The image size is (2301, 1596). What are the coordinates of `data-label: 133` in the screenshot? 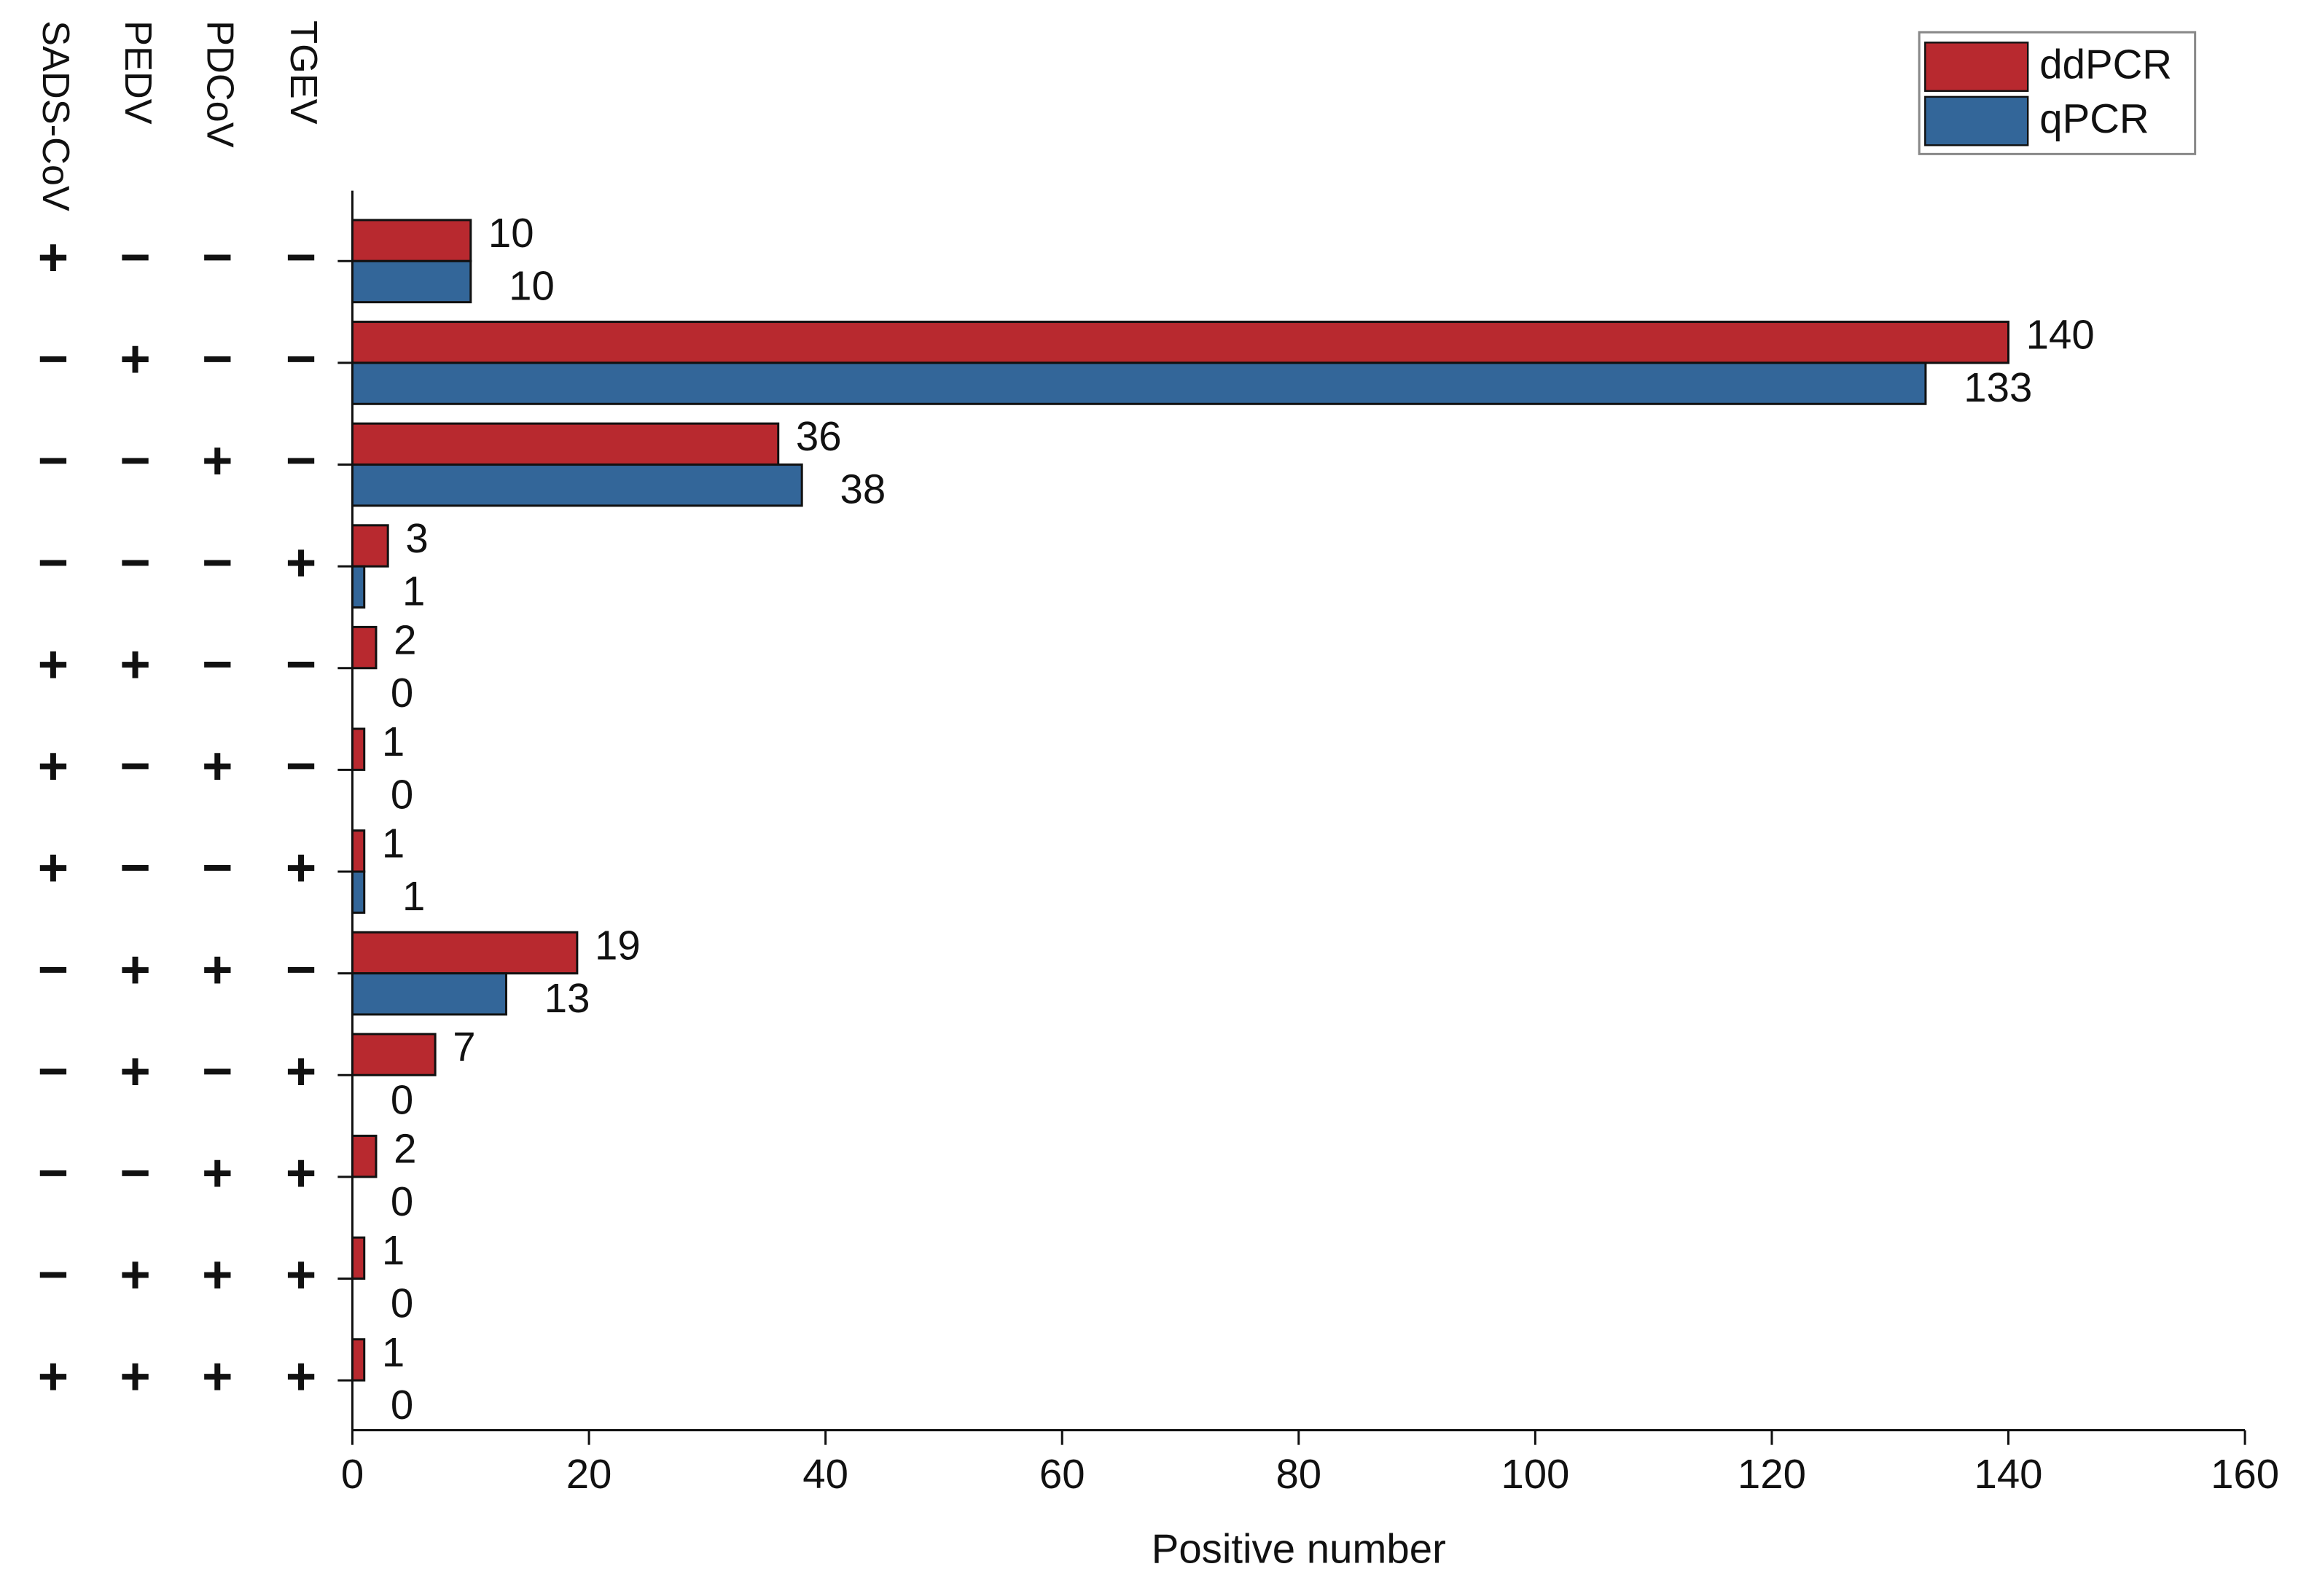 It's located at (1998, 387).